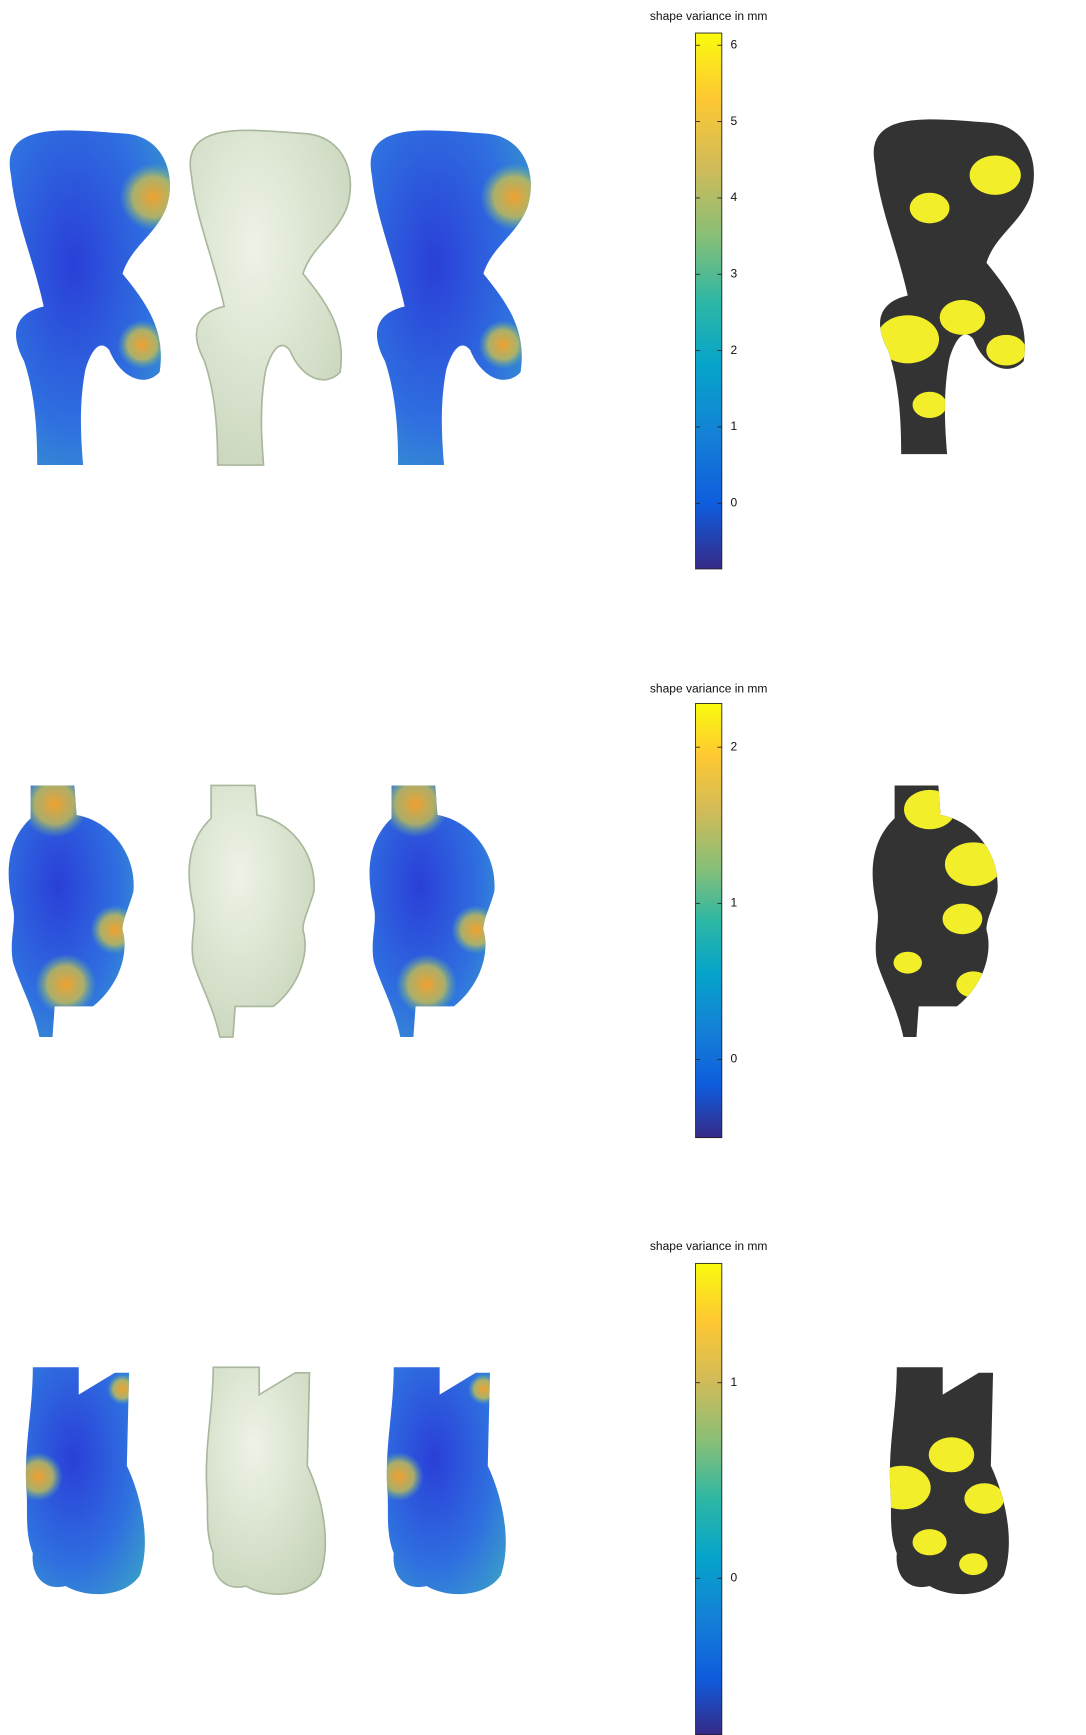  What do you see at coordinates (734, 197) in the screenshot?
I see `tick-label: 4` at bounding box center [734, 197].